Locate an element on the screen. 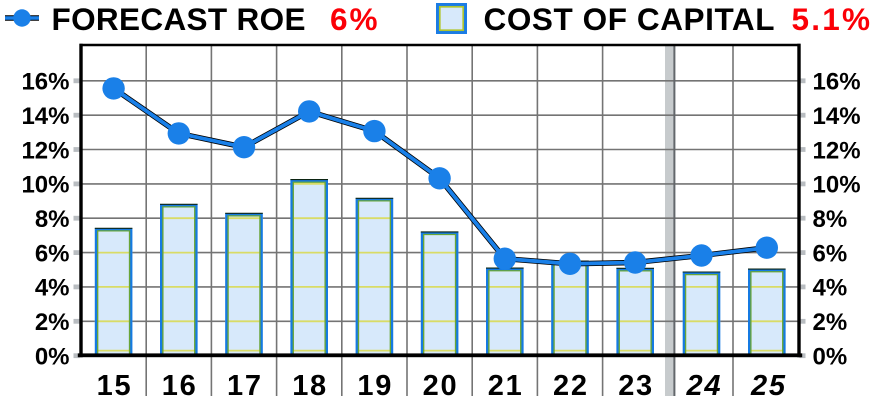 This screenshot has height=413, width=872. svg-text: 17 is located at coordinates (244, 386).